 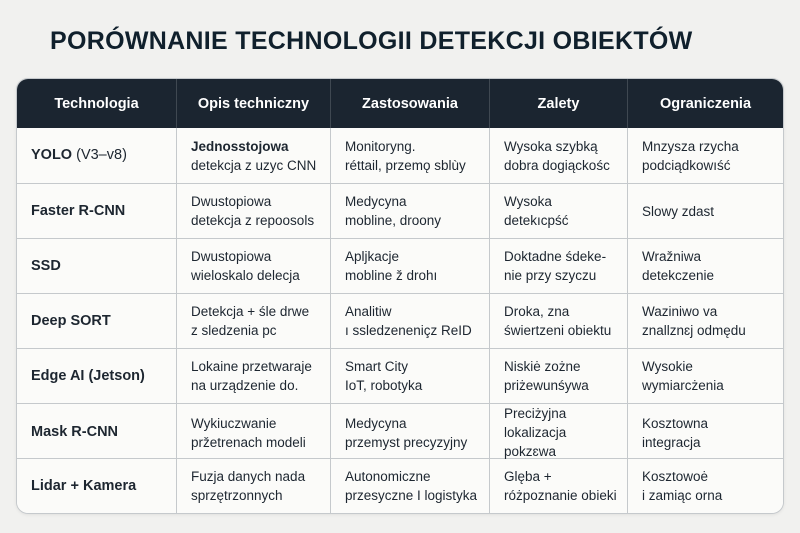 What do you see at coordinates (705, 155) in the screenshot?
I see `ograniczenia-cell: Mnzysza rzycha podciądkowıść` at bounding box center [705, 155].